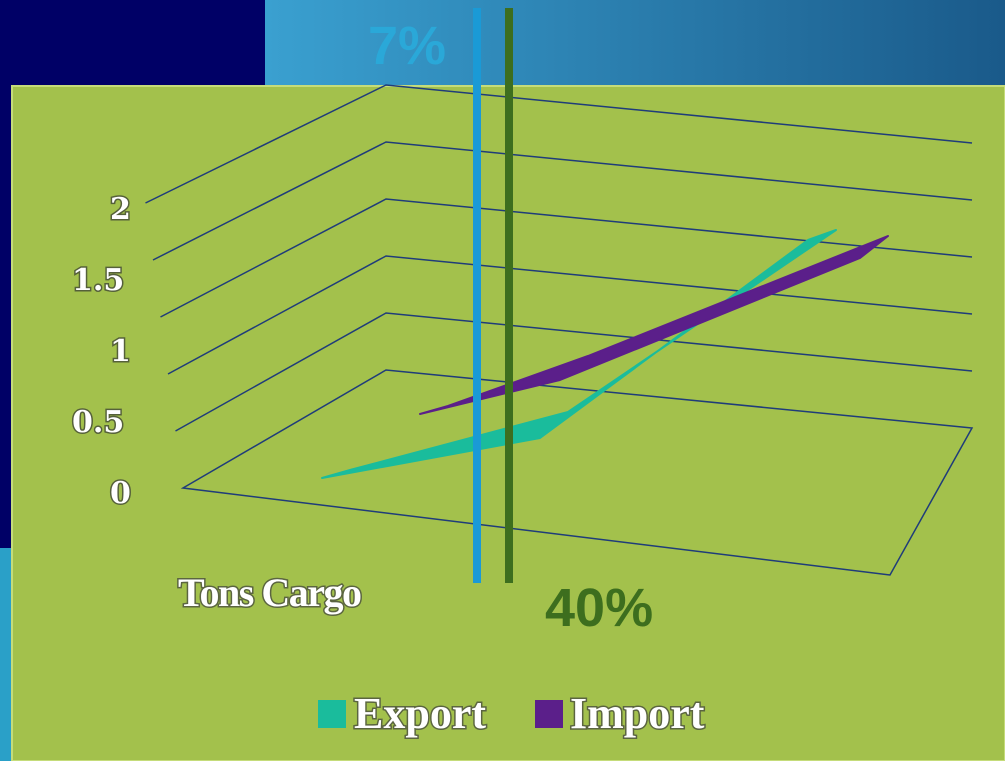  Describe the element at coordinates (637, 713) in the screenshot. I see `legend-label-import: Import` at that location.